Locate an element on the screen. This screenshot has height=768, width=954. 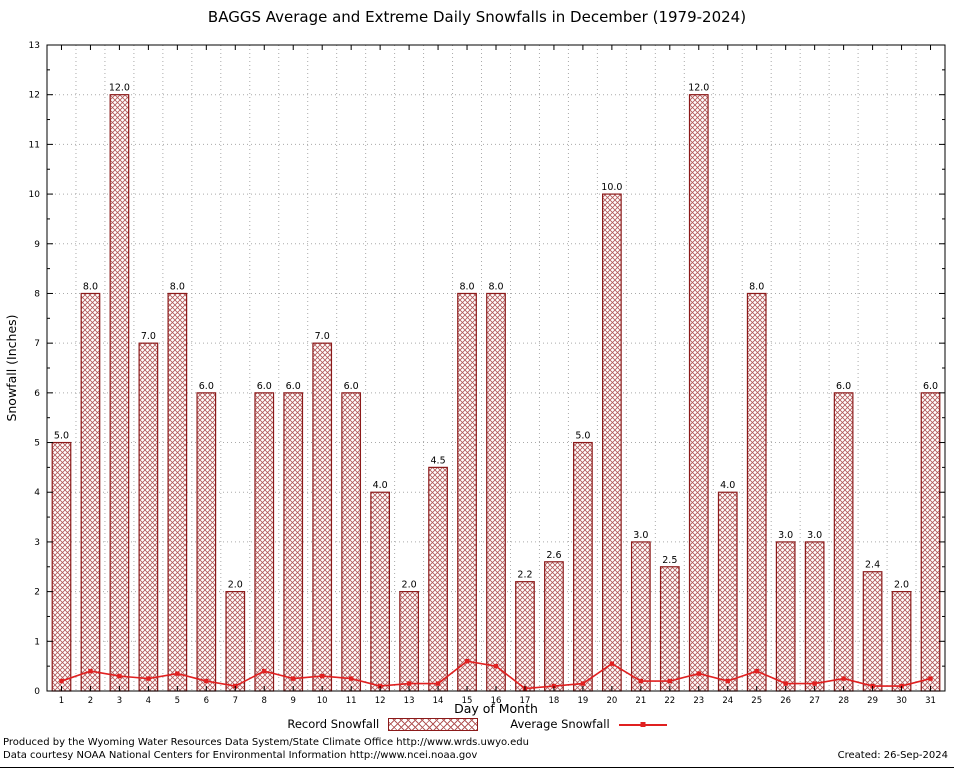
x-tick-label: 16 is located at coordinates (496, 701).